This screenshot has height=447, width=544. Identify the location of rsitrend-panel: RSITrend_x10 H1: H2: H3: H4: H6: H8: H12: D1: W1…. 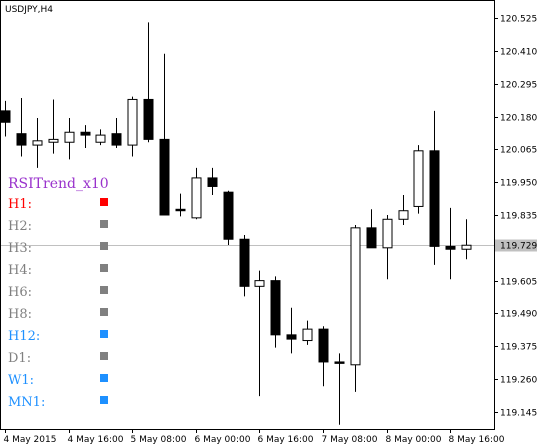
(58, 293).